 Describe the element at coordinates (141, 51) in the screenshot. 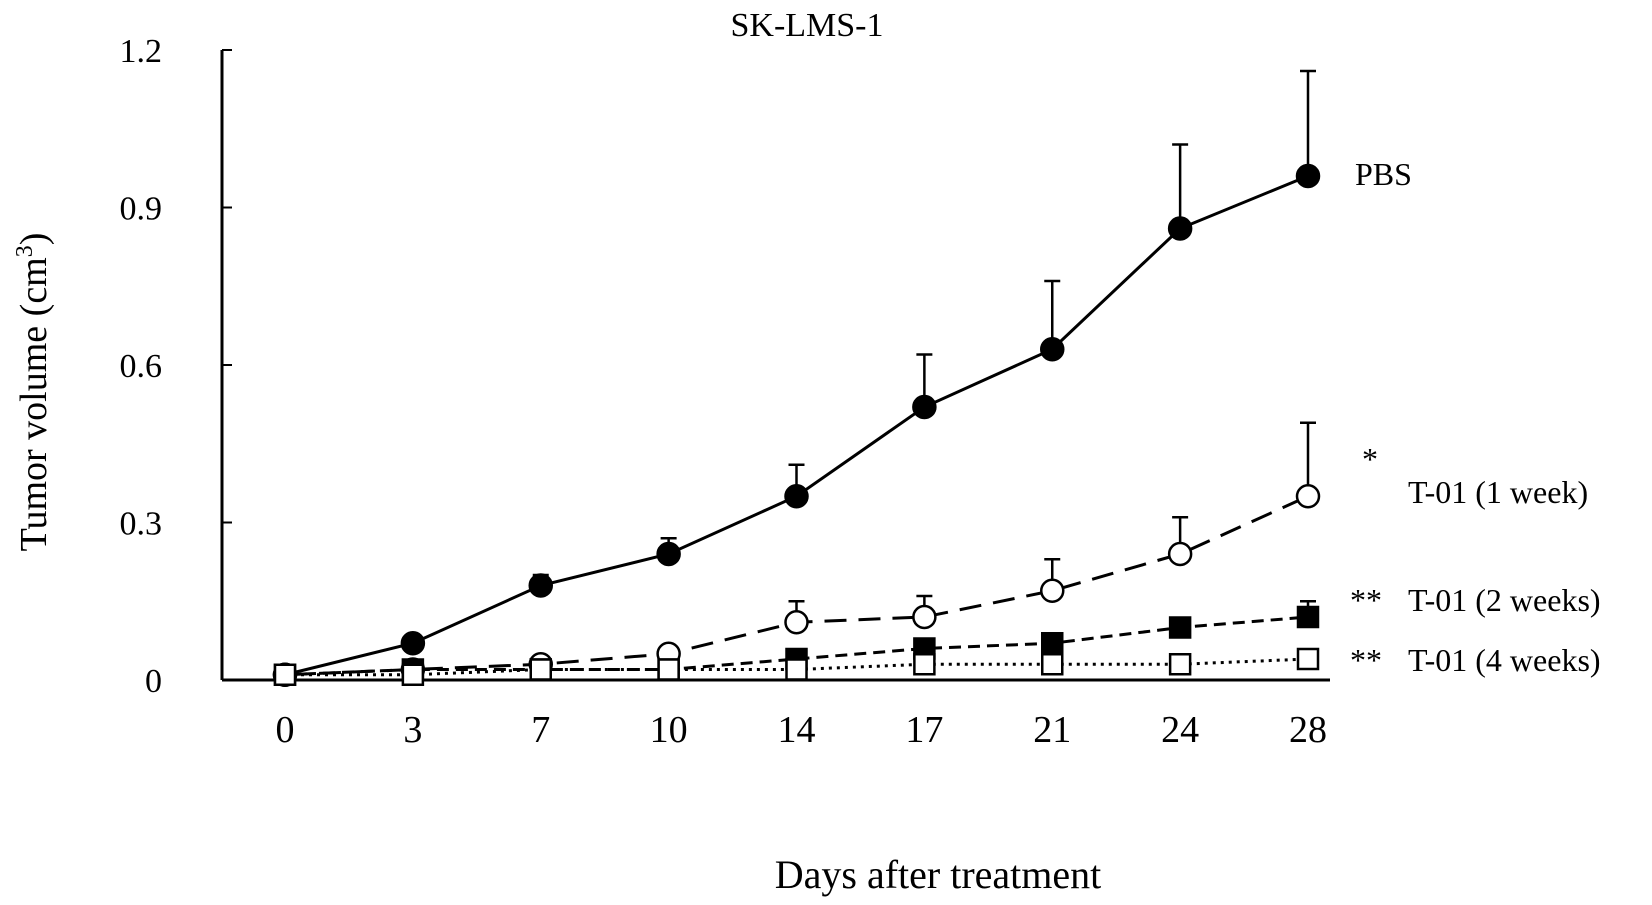

I see `y-tick-label: 1.2` at that location.